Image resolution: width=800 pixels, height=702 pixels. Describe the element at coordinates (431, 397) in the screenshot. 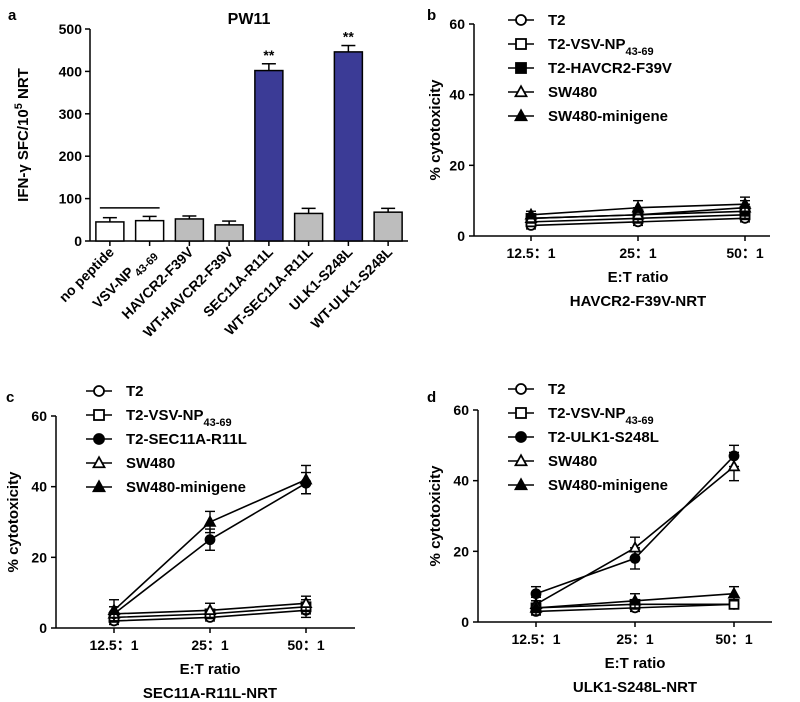

I see `panel-letter-d: d` at that location.